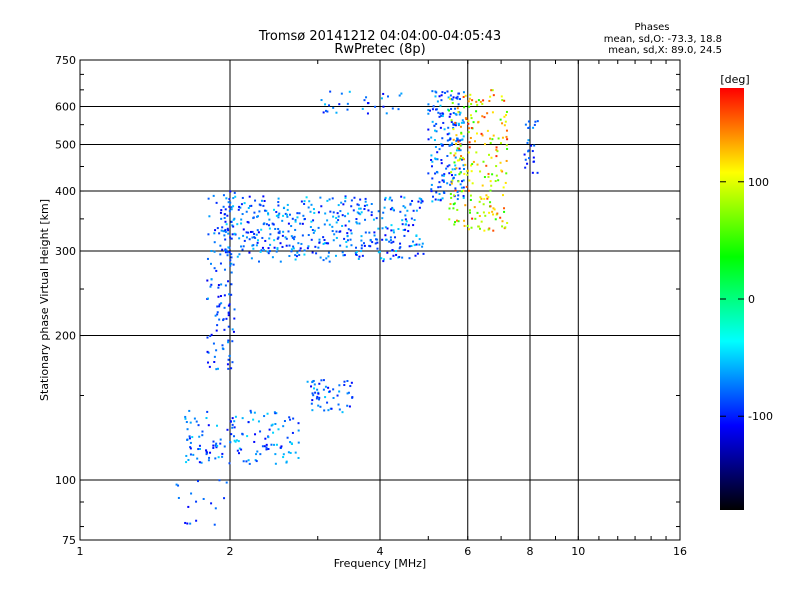 Image resolution: width=800 pixels, height=600 pixels. What do you see at coordinates (65, 107) in the screenshot?
I see `y-tick-label: 600` at bounding box center [65, 107].